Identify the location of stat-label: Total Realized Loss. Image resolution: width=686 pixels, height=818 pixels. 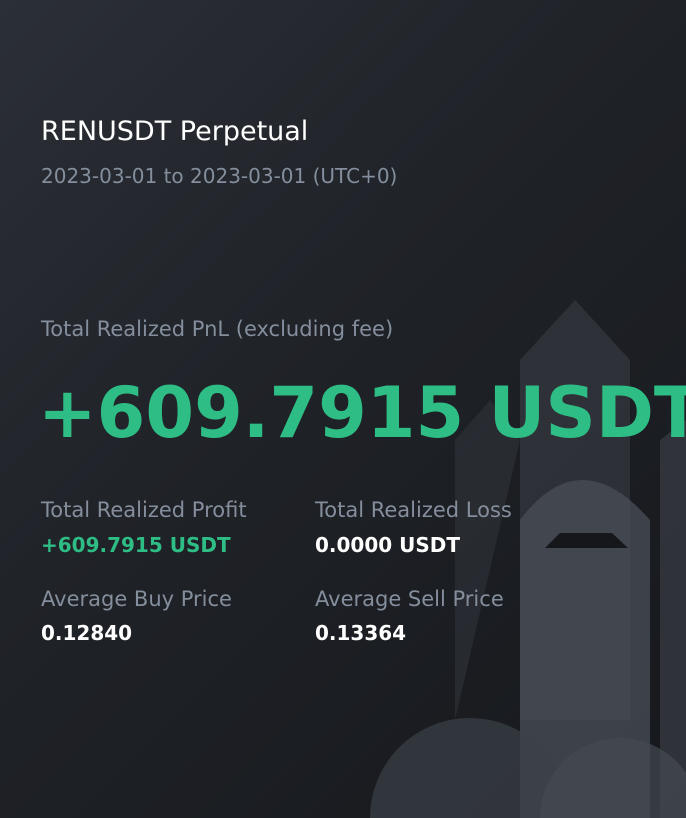
(413, 510).